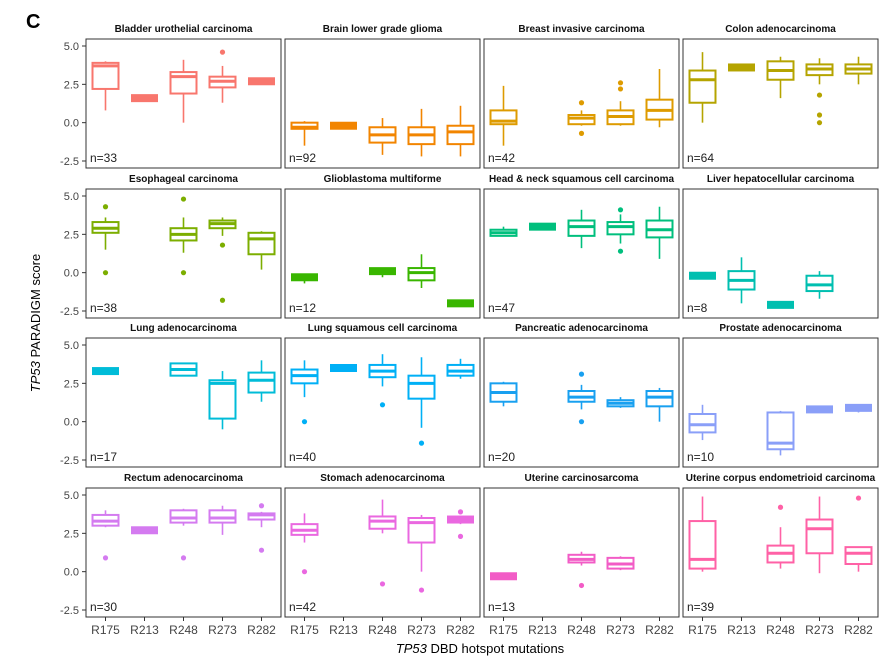 The width and height of the screenshot is (882, 665). I want to click on panel-n-label: n=30, so click(103, 607).